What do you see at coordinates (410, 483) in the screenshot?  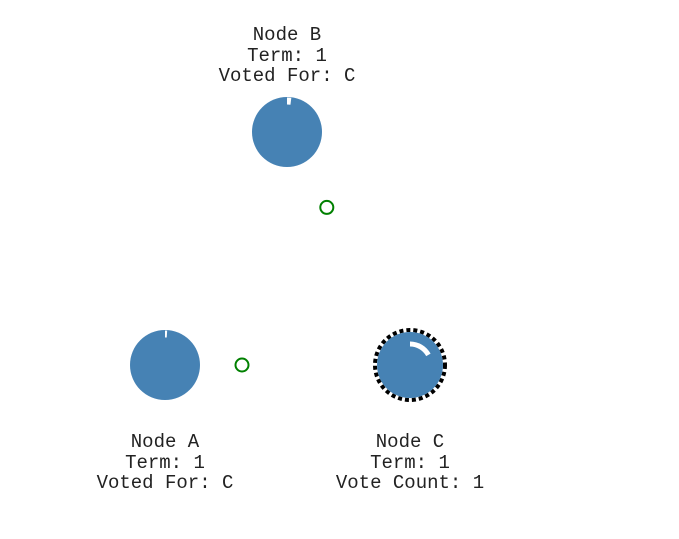 I see `node-c-vote-count: Vote Count: 1` at bounding box center [410, 483].